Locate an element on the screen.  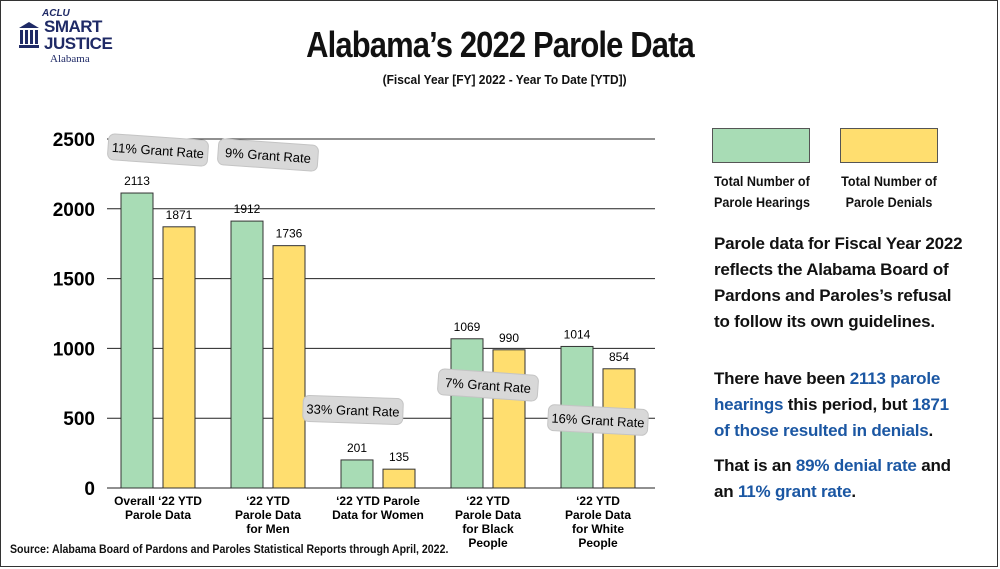
grant-rate-badge: 11% Grant Rate is located at coordinates (158, 150).